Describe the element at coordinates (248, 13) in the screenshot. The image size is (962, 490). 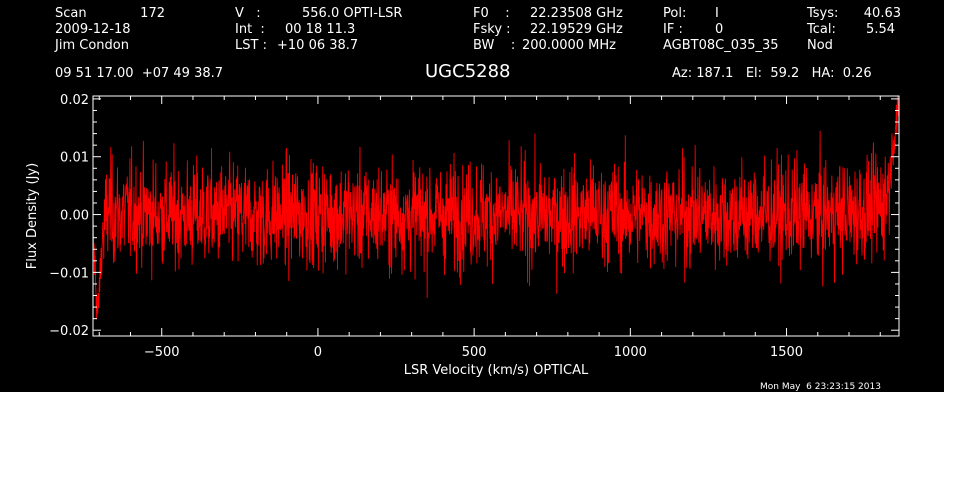
I see `velocity-label: V :` at that location.